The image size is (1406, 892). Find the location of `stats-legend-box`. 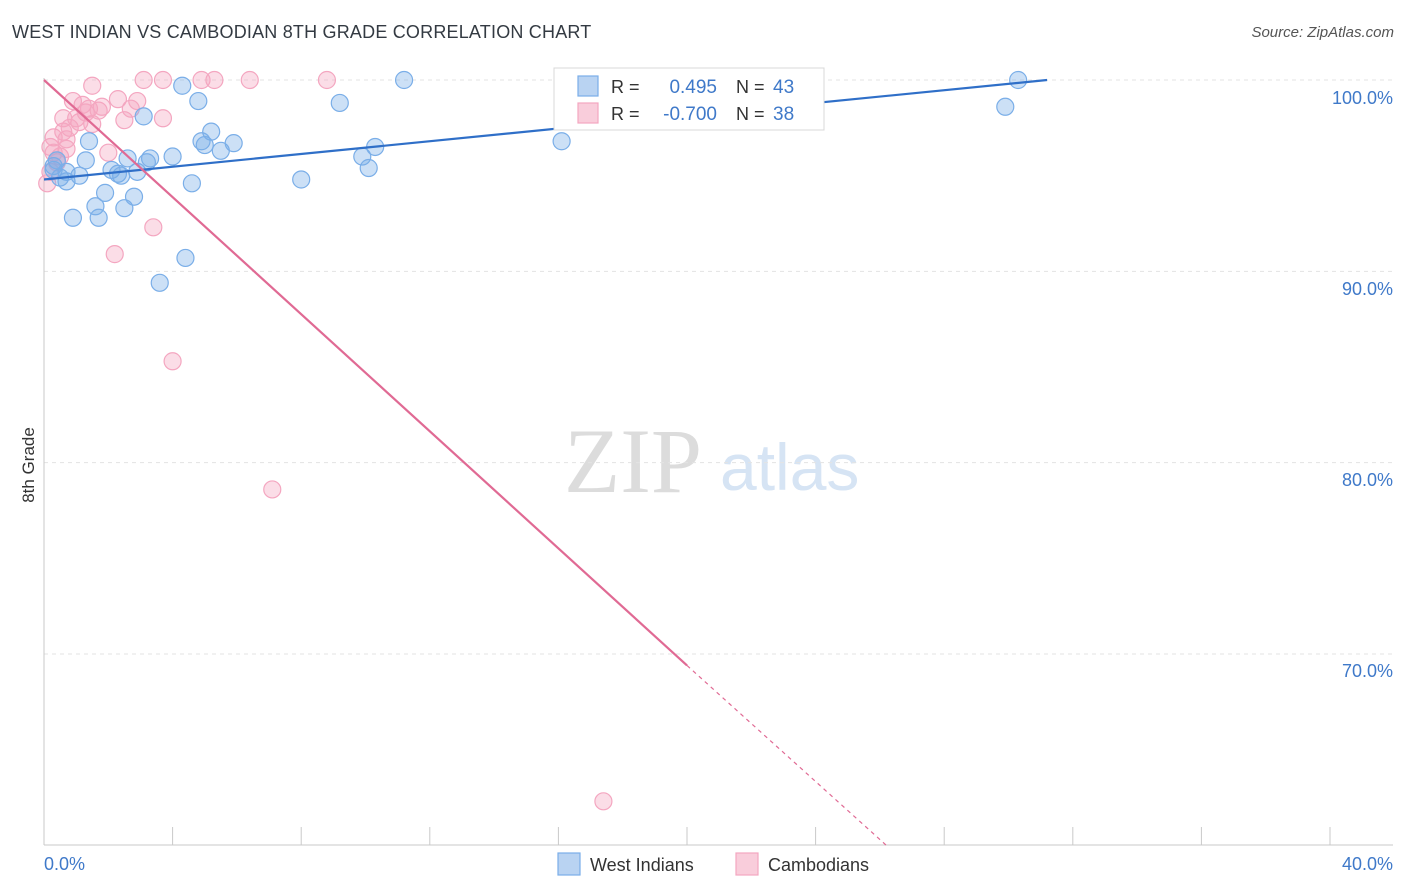

stats-legend-box is located at coordinates (689, 99).